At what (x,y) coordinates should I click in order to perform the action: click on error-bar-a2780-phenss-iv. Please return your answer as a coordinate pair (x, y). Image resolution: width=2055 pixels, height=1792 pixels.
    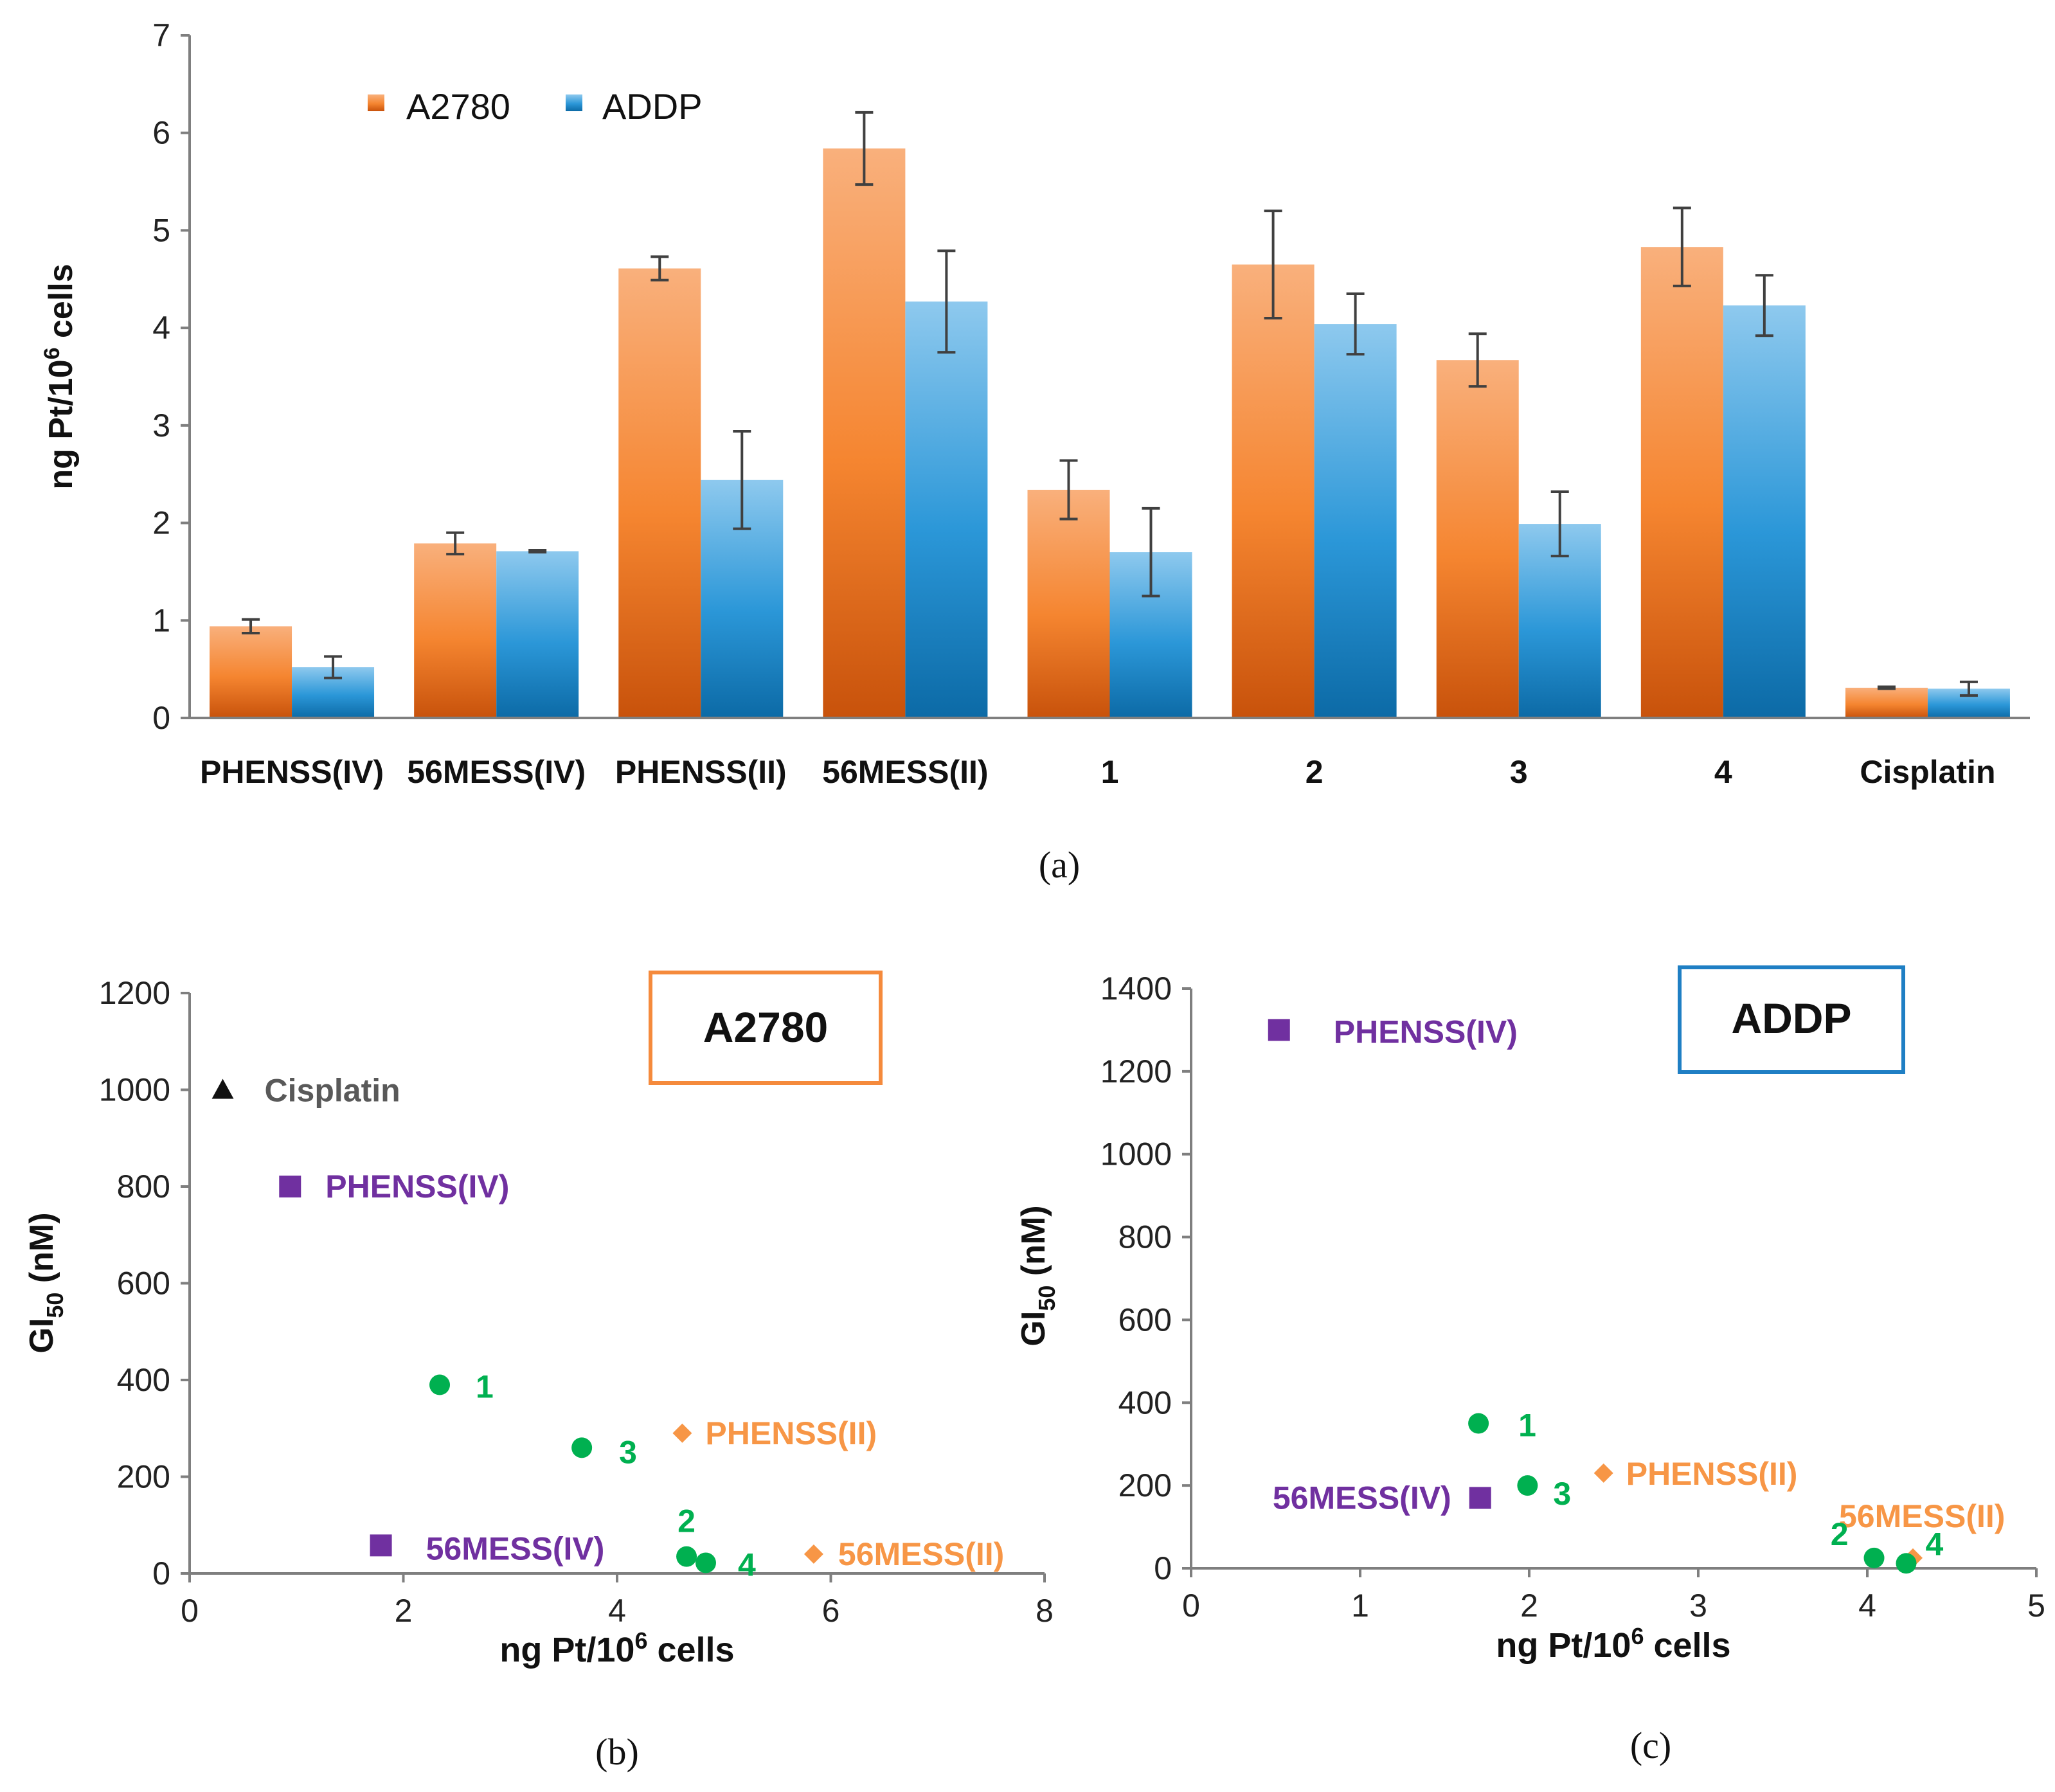
    Looking at the image, I should click on (251, 626).